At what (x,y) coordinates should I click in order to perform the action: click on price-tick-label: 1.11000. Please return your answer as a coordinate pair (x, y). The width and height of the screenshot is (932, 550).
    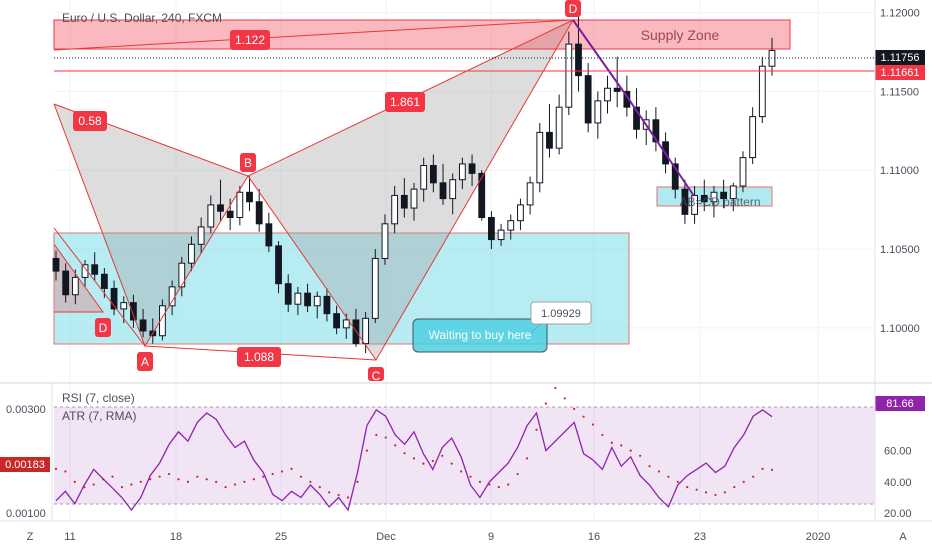
    Looking at the image, I should click on (899, 171).